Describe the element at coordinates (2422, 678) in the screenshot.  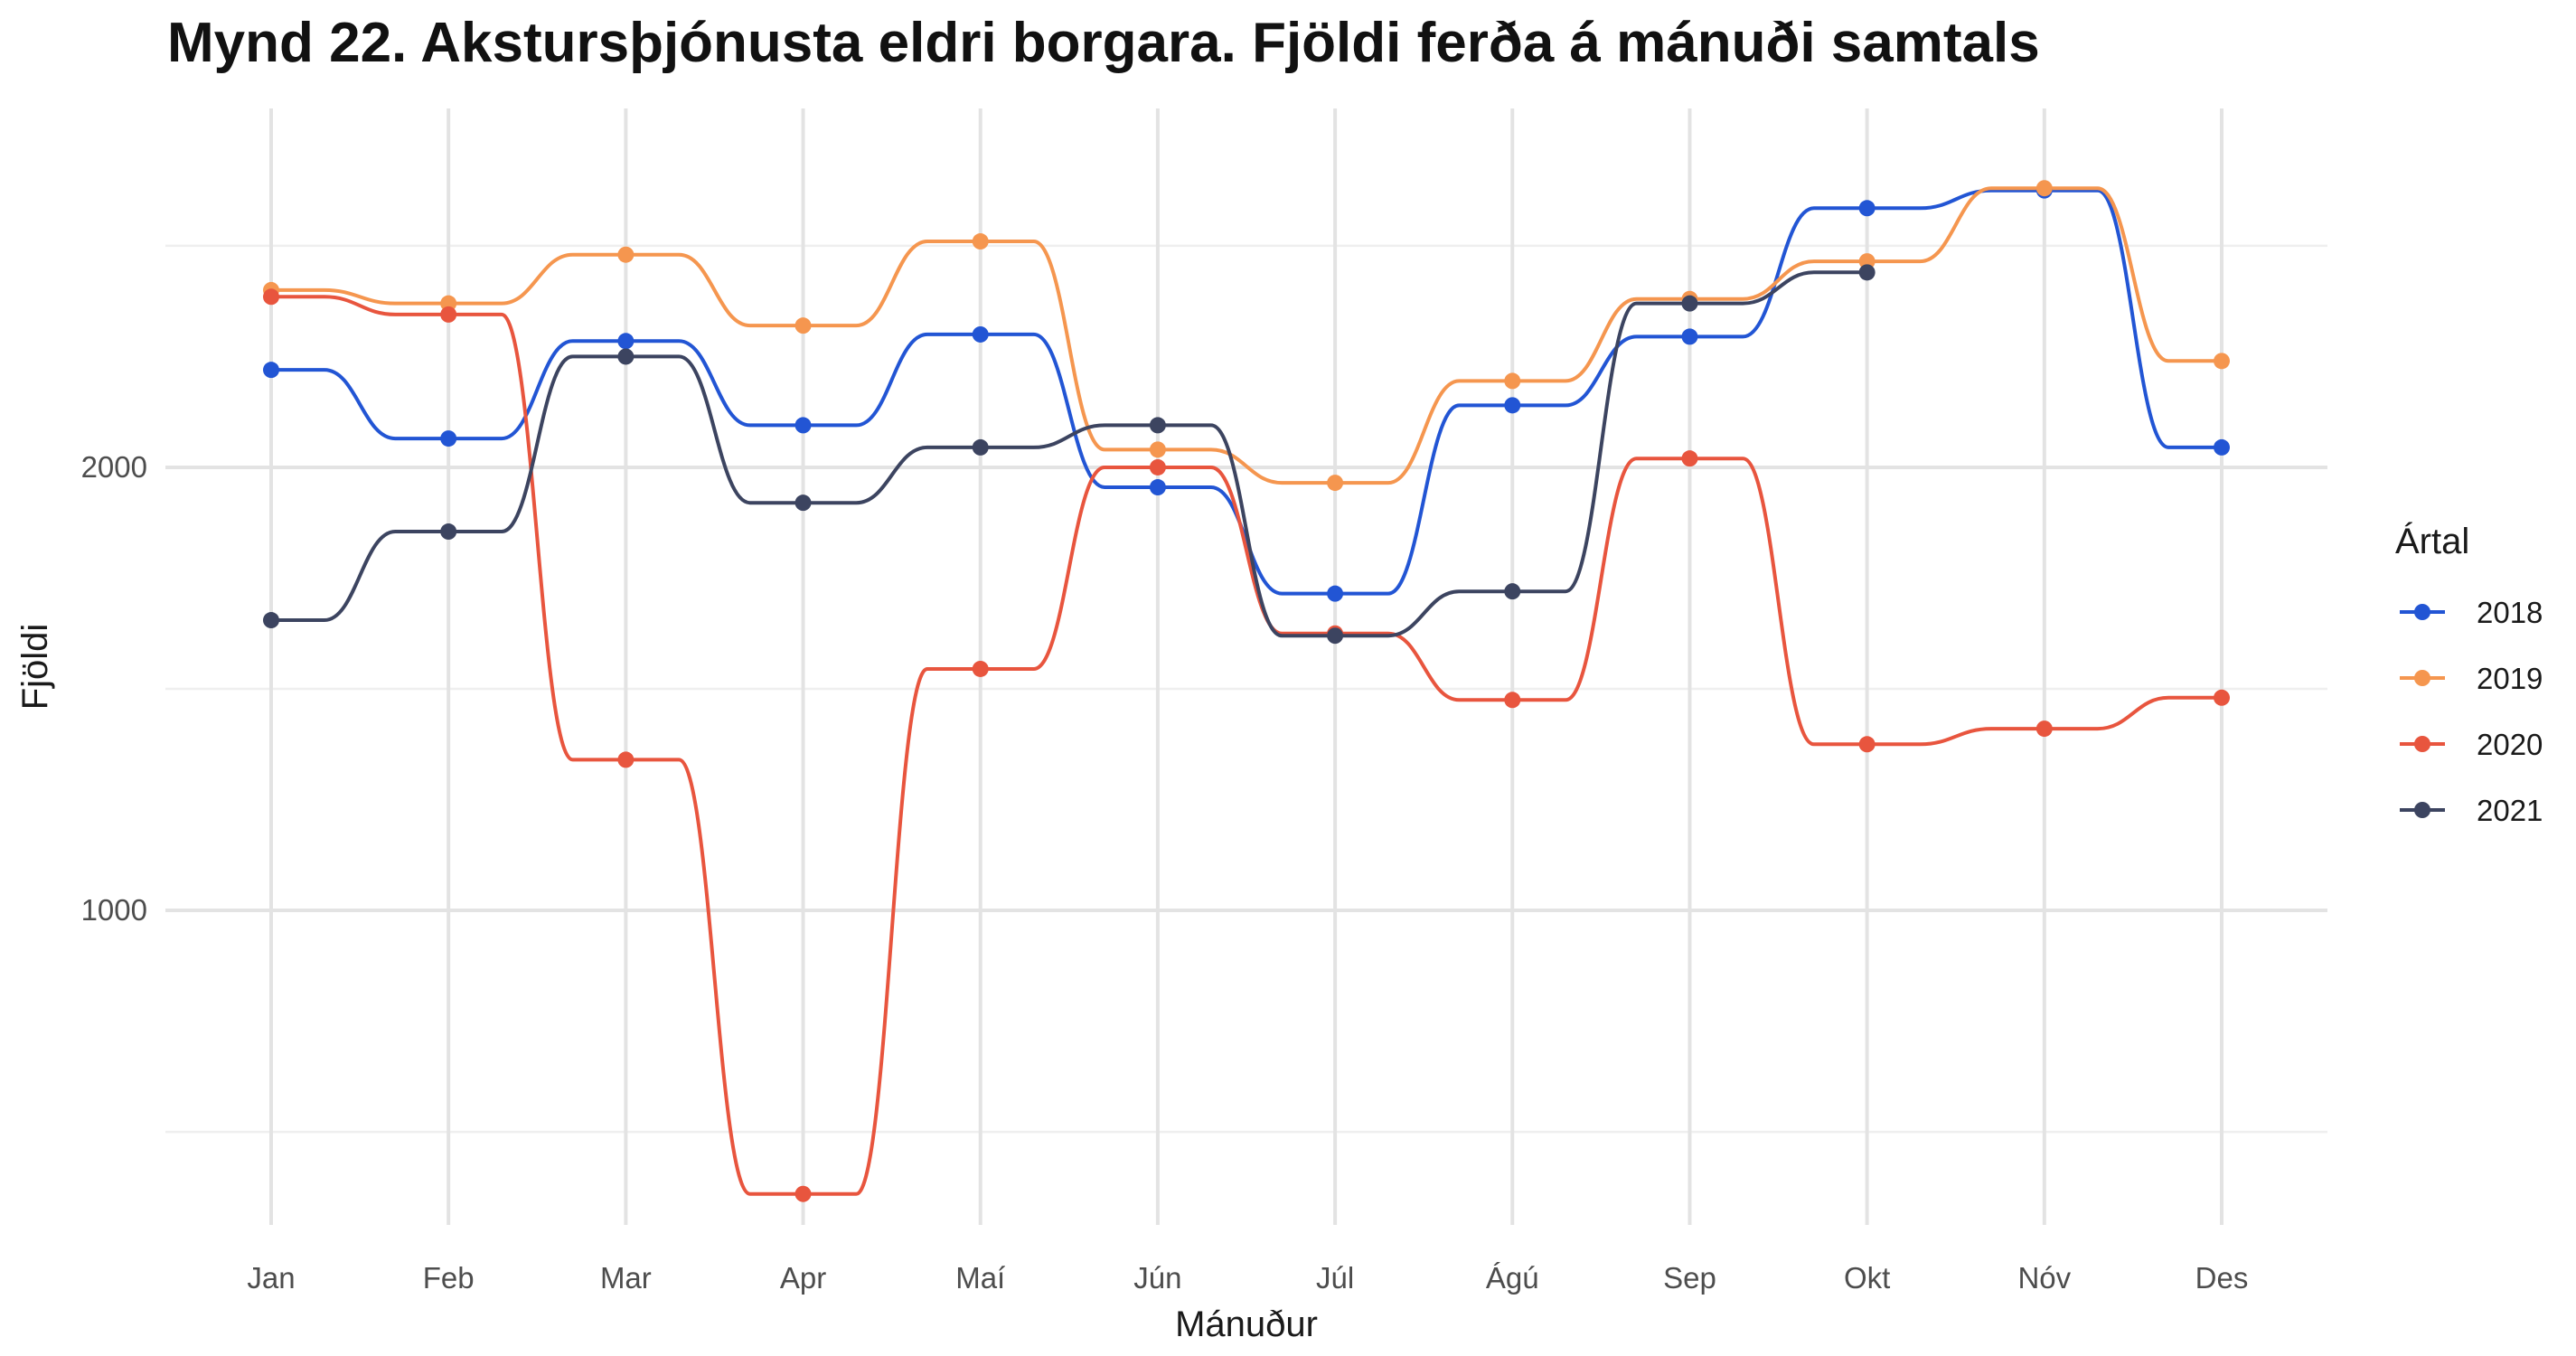
I see `legend-key-point-2019` at that location.